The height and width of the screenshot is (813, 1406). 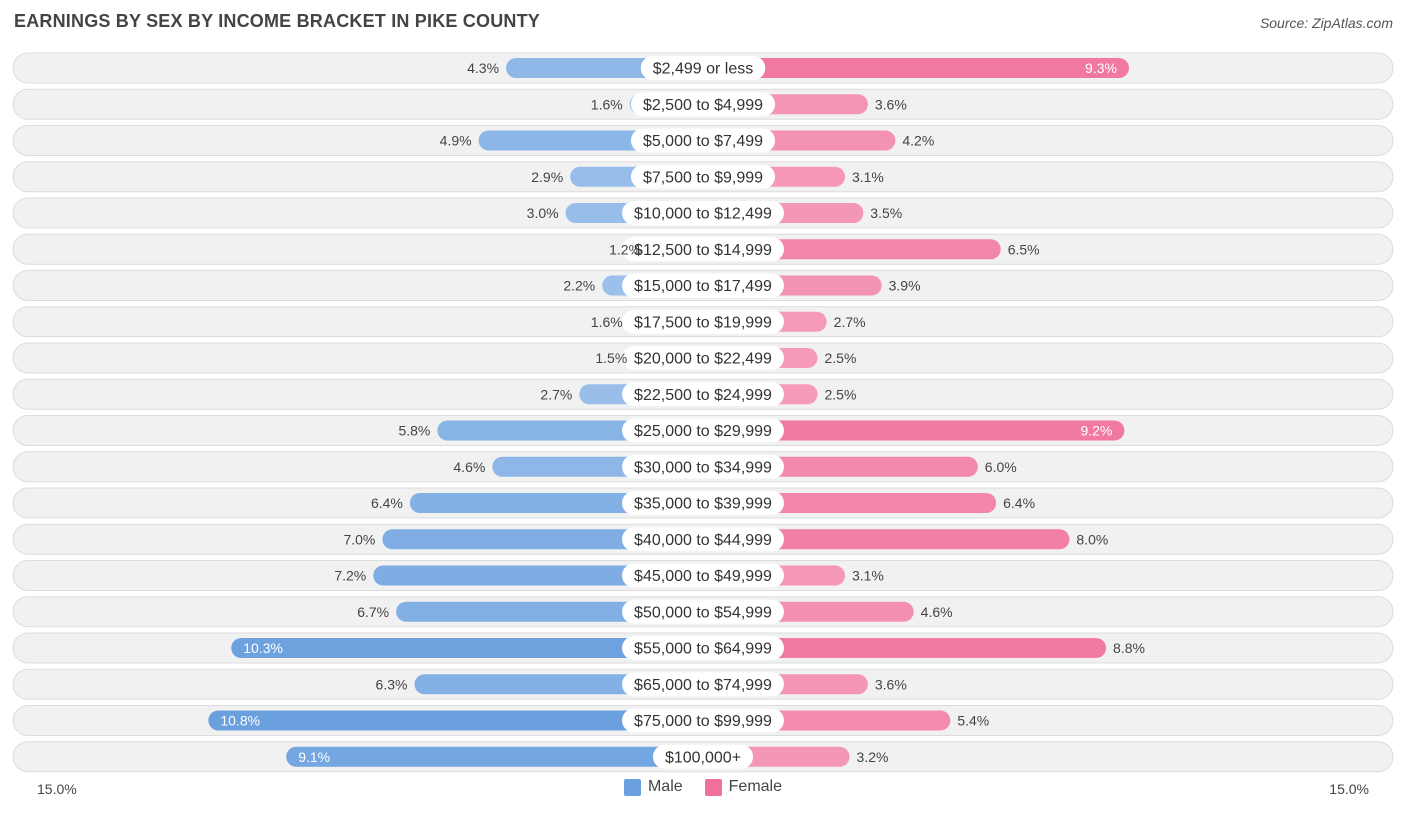 I want to click on value-label-female: 8.8%, so click(x=1129, y=648).